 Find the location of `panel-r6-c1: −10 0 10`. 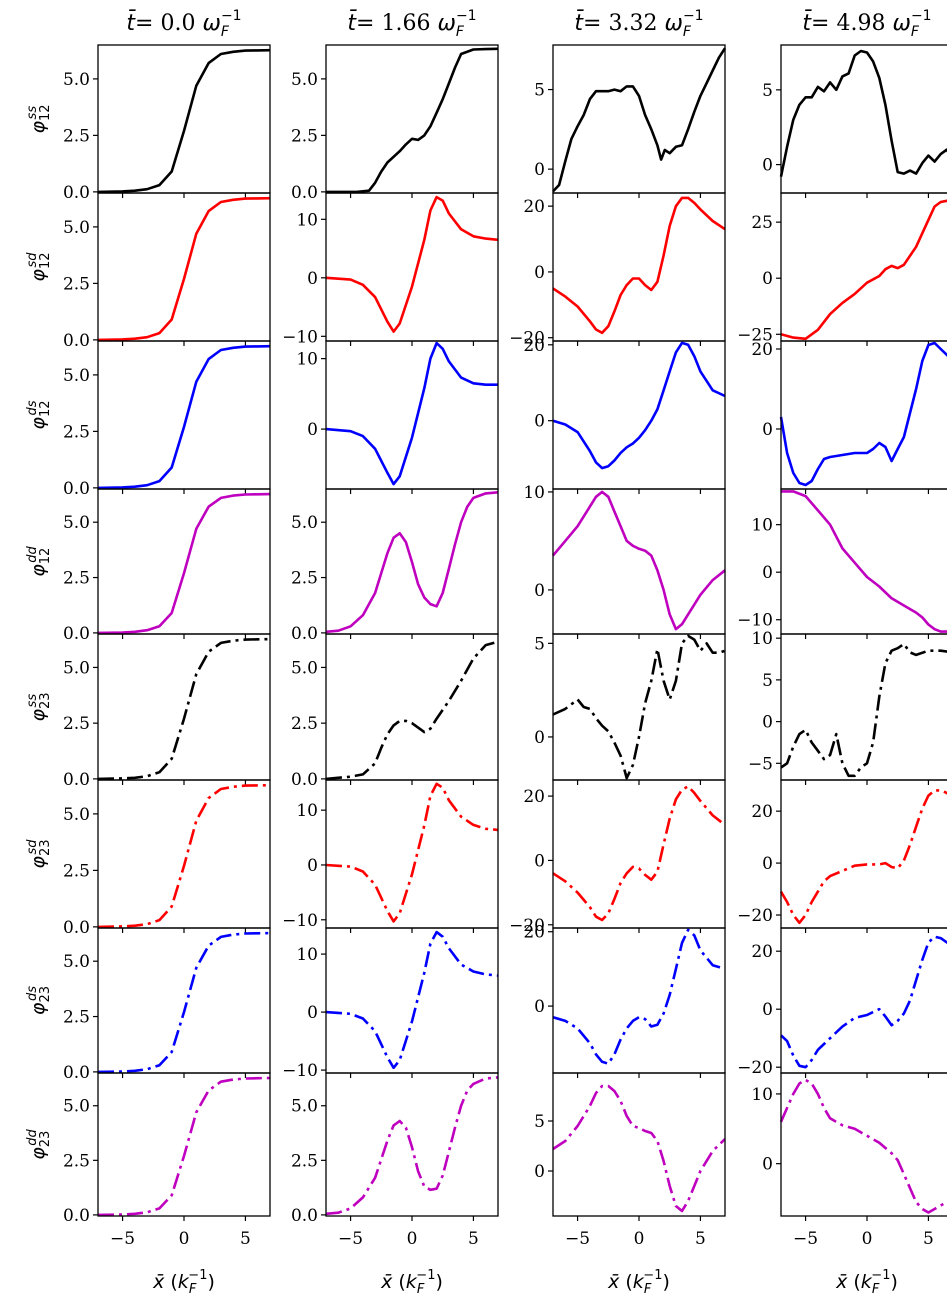

panel-r6-c1: −10 0 10 is located at coordinates (390, 1004).